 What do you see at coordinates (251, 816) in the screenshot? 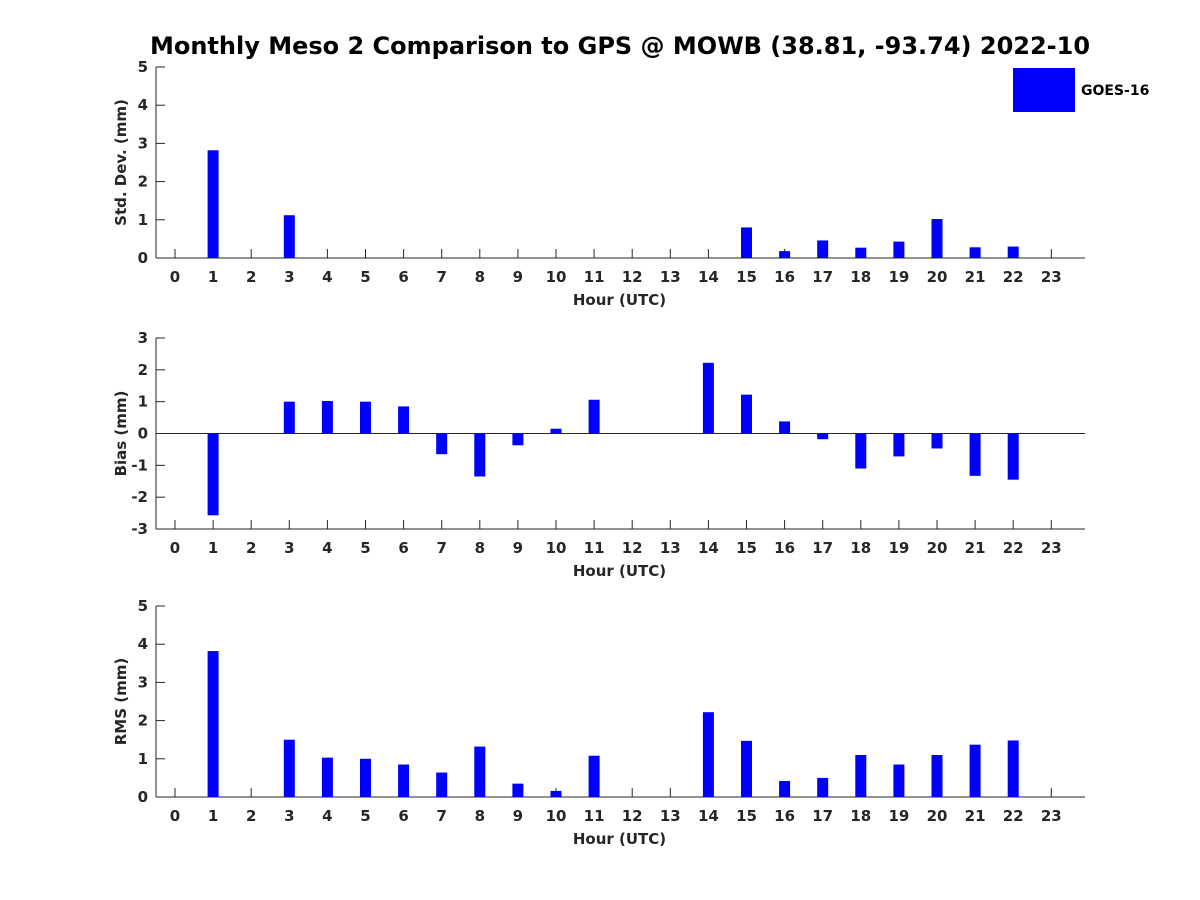
I see `x-tick-label: 2` at bounding box center [251, 816].